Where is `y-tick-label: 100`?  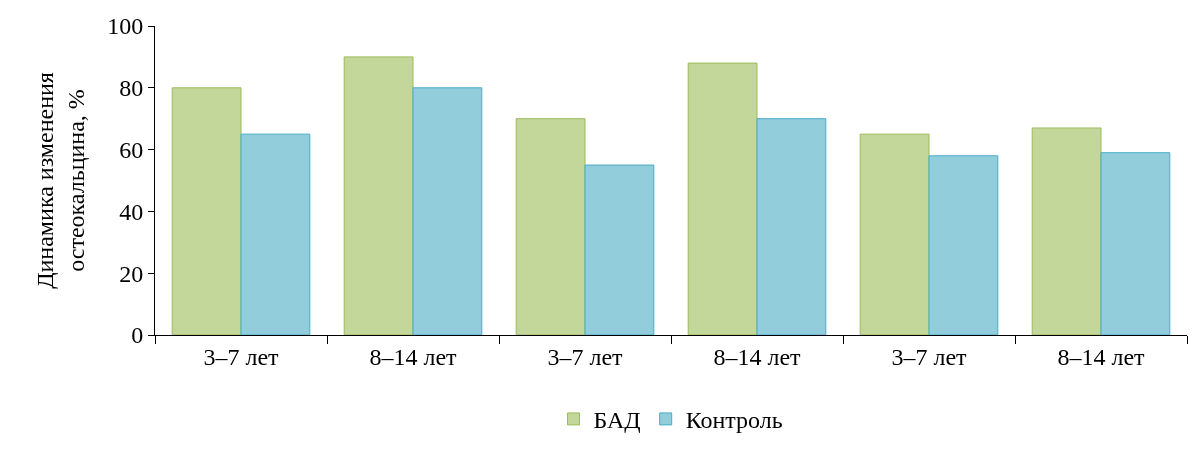
y-tick-label: 100 is located at coordinates (125, 26).